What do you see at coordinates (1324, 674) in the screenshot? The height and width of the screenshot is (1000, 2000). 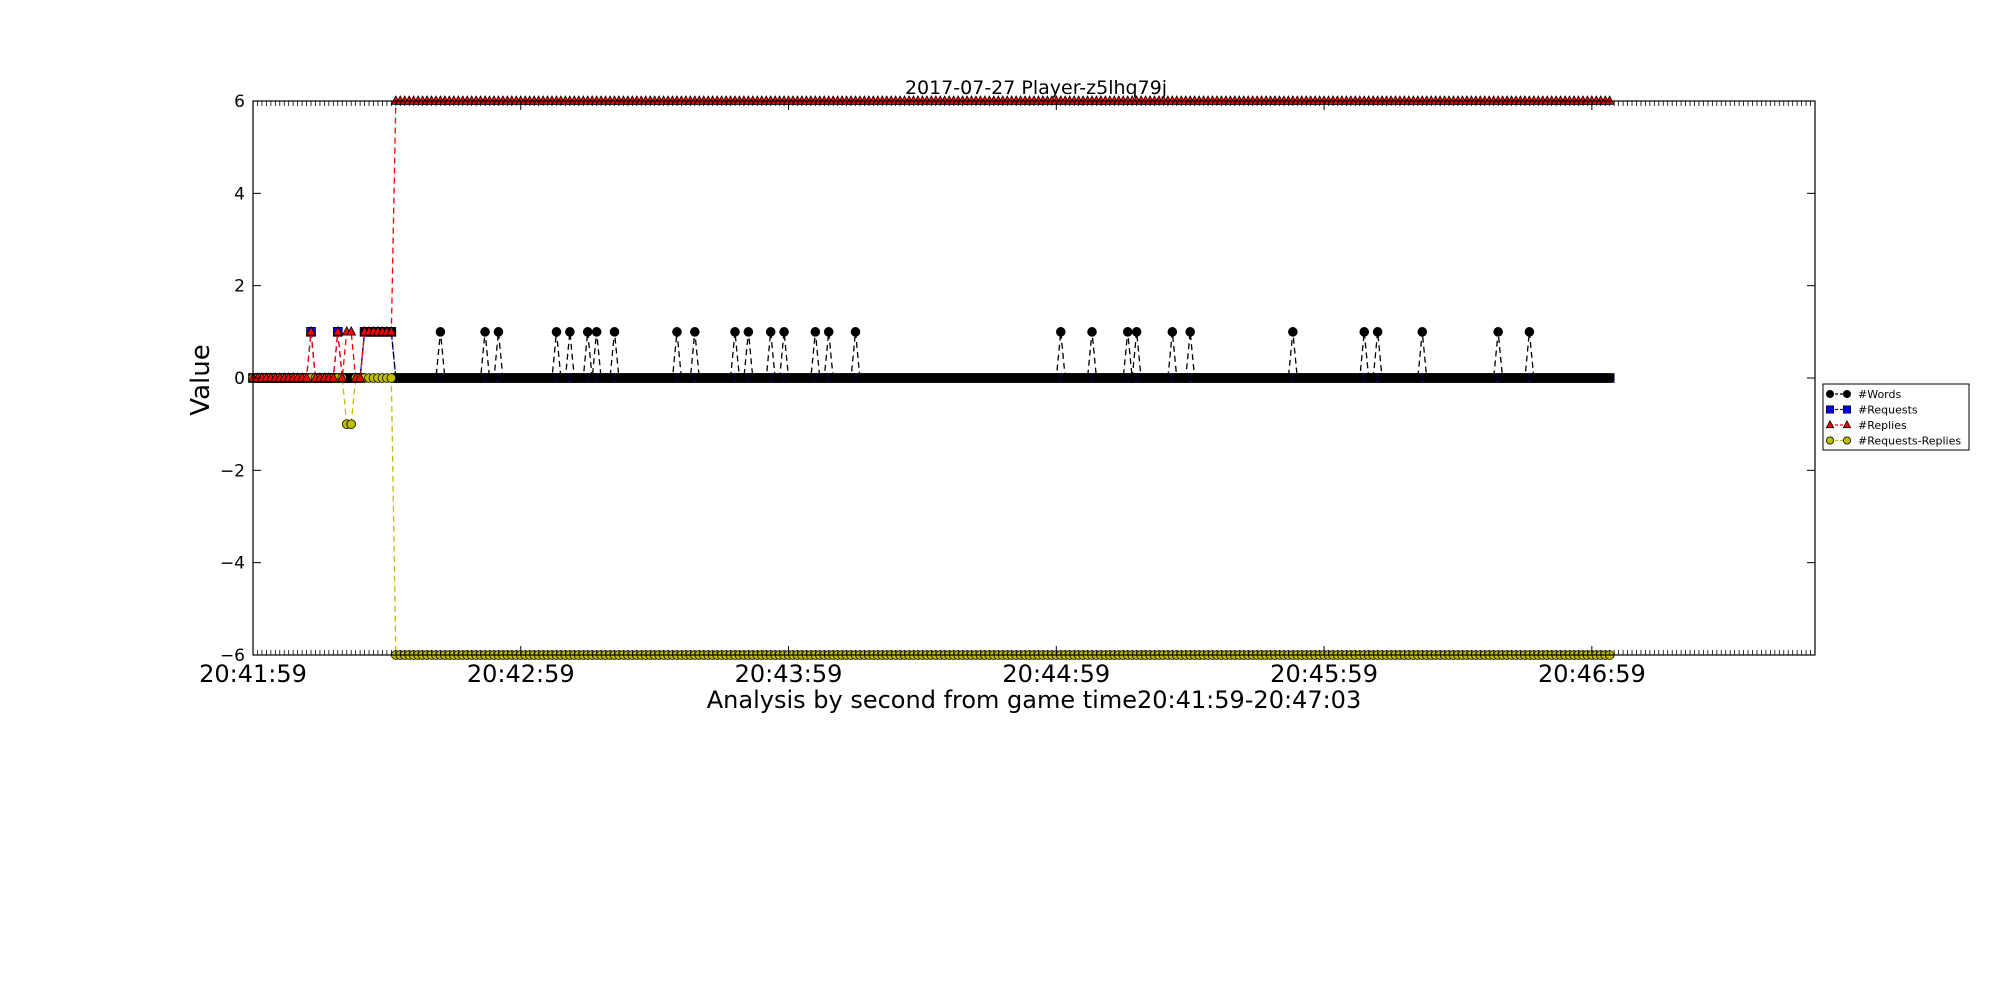 I see `x-tick-label: 20:45:59` at bounding box center [1324, 674].